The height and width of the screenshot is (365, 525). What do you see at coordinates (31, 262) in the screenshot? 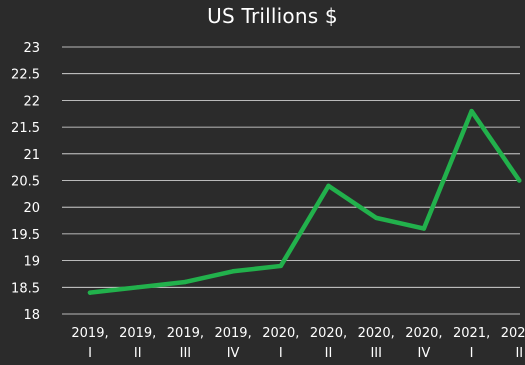
I see `y-tick-label: 19` at bounding box center [31, 262].